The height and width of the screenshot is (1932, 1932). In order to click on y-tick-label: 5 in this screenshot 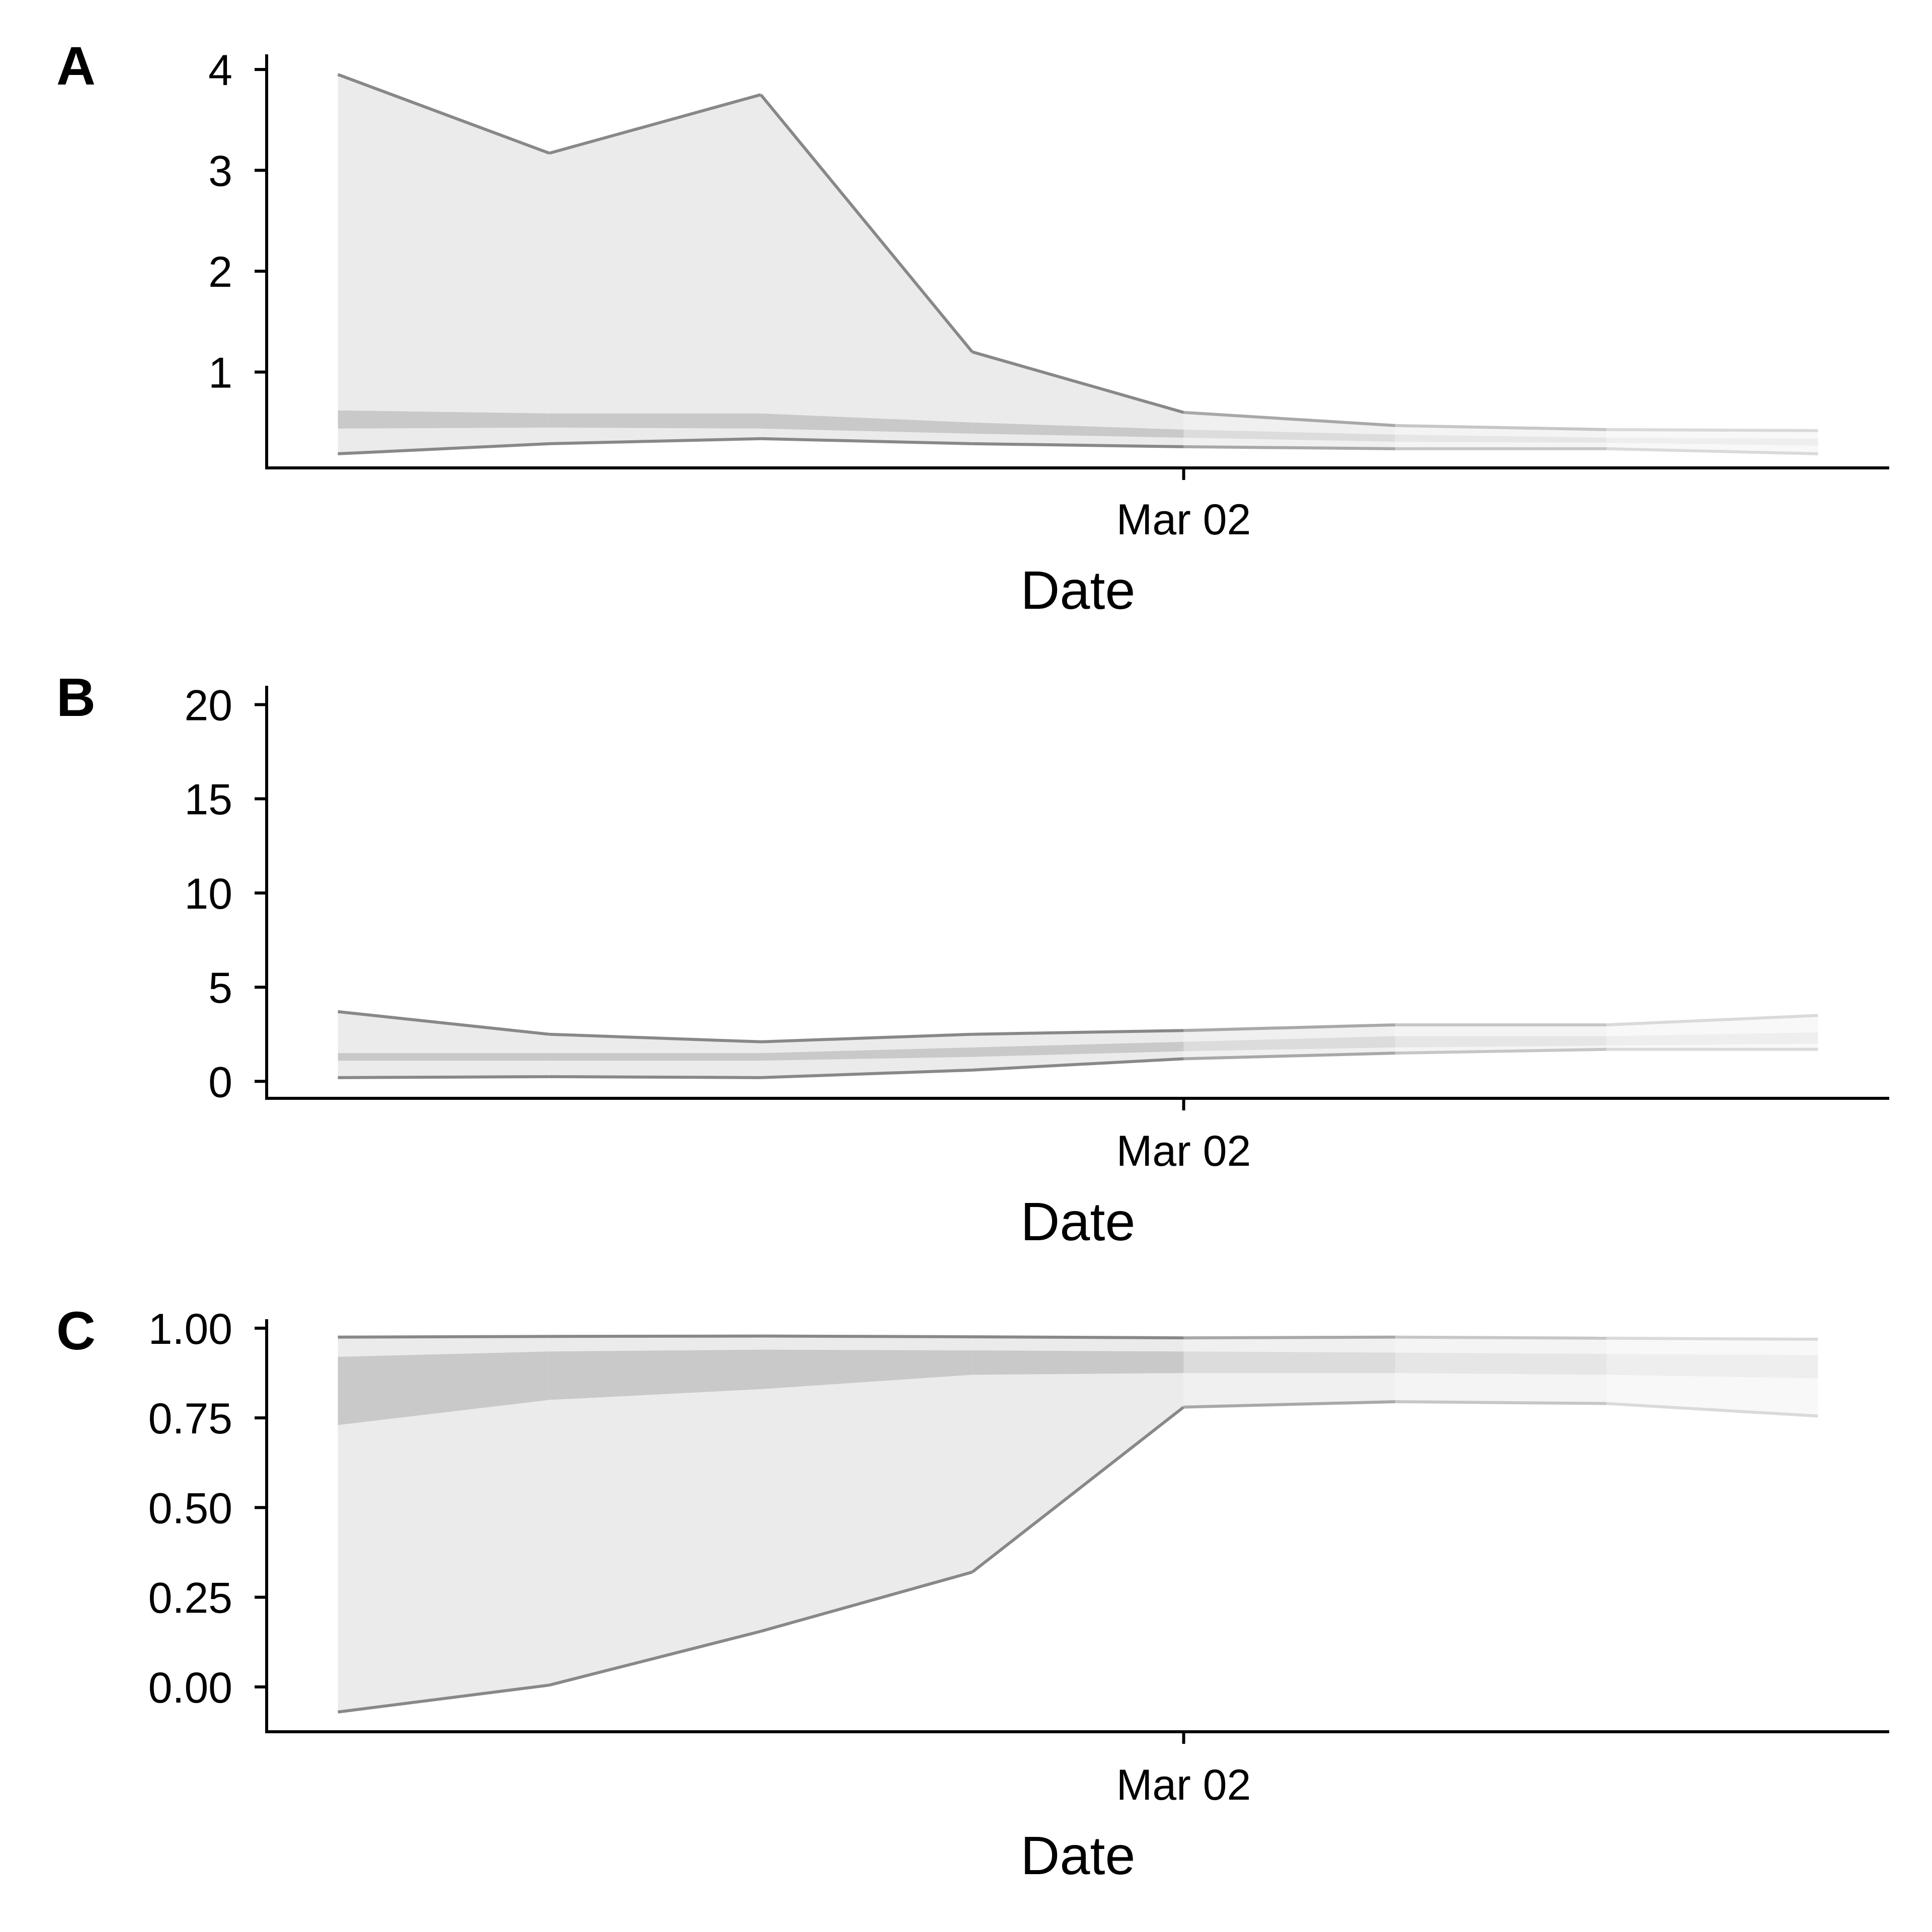, I will do `click(220, 988)`.